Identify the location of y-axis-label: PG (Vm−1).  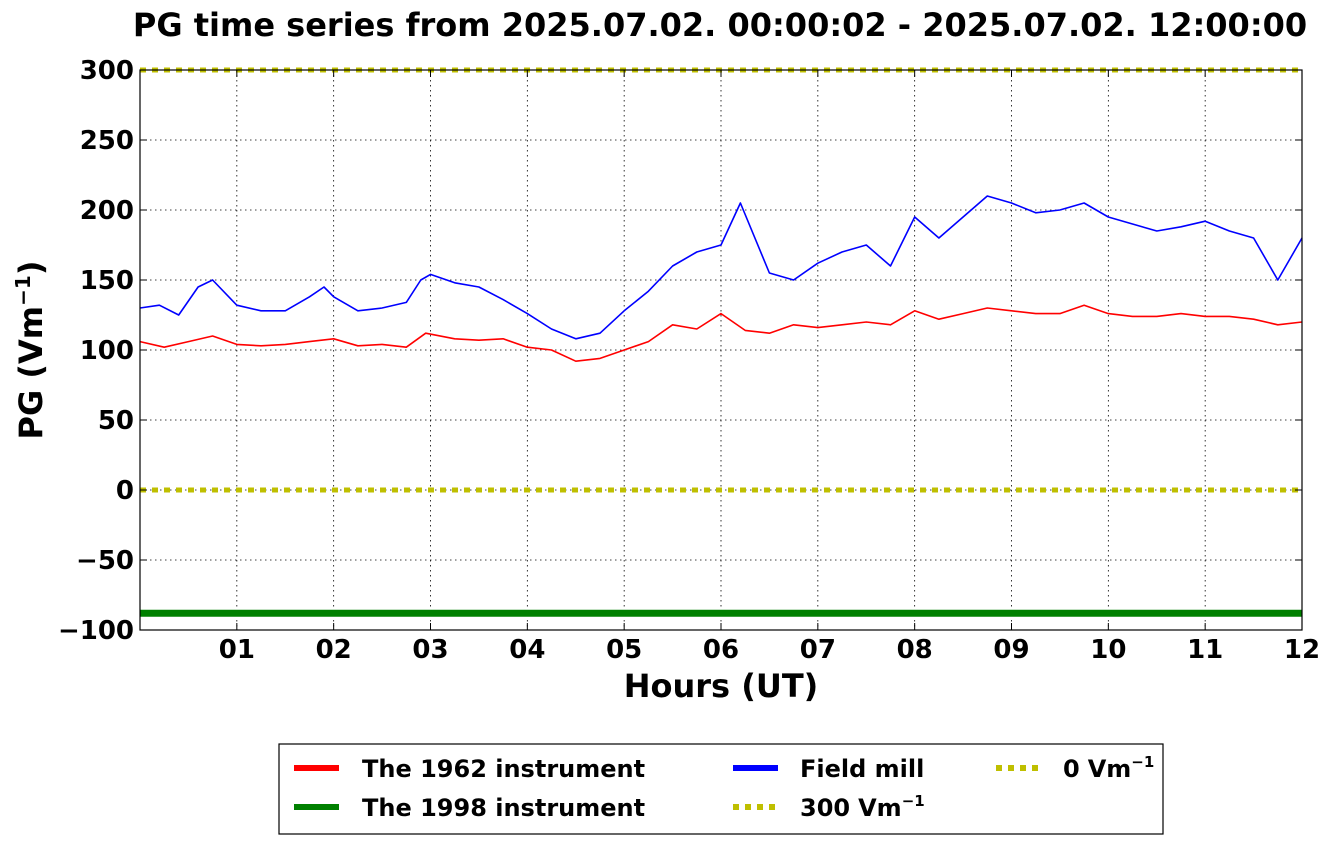
(30, 350).